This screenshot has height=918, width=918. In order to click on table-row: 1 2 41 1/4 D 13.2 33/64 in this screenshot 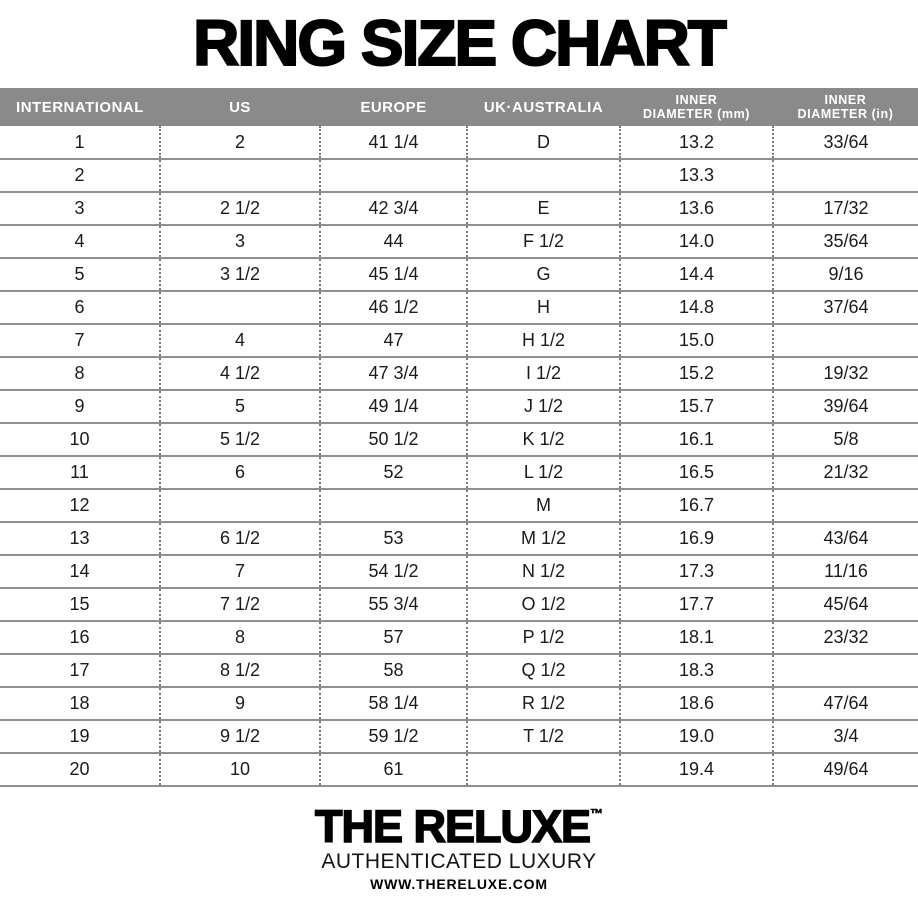, I will do `click(459, 143)`.